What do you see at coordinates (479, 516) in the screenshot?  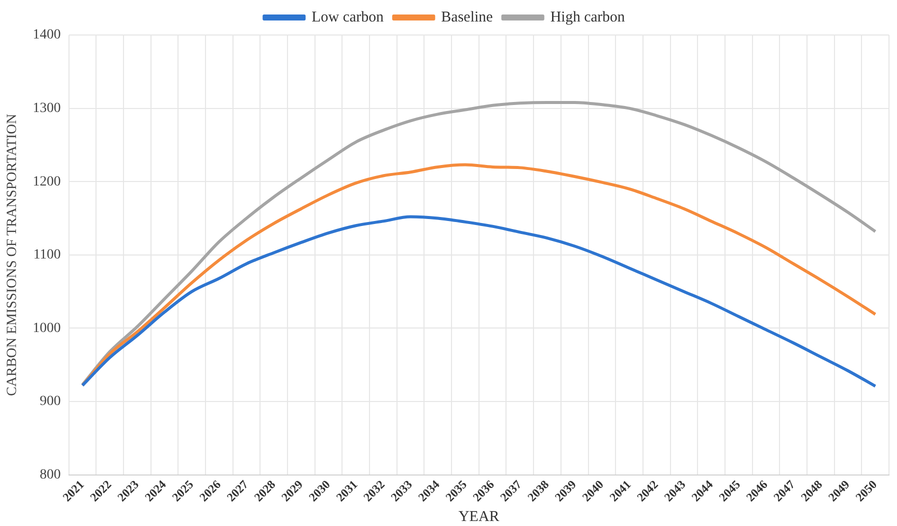 I see `x-axis-title: YEAR` at bounding box center [479, 516].